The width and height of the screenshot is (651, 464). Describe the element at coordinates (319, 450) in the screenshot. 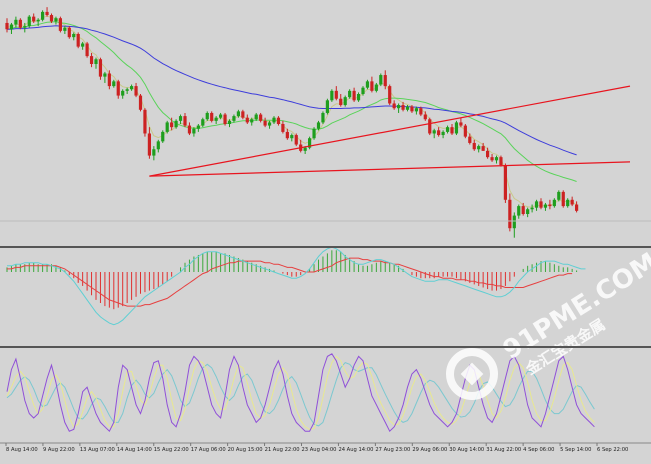

I see `time-label: 23 Aug 04:00` at that location.